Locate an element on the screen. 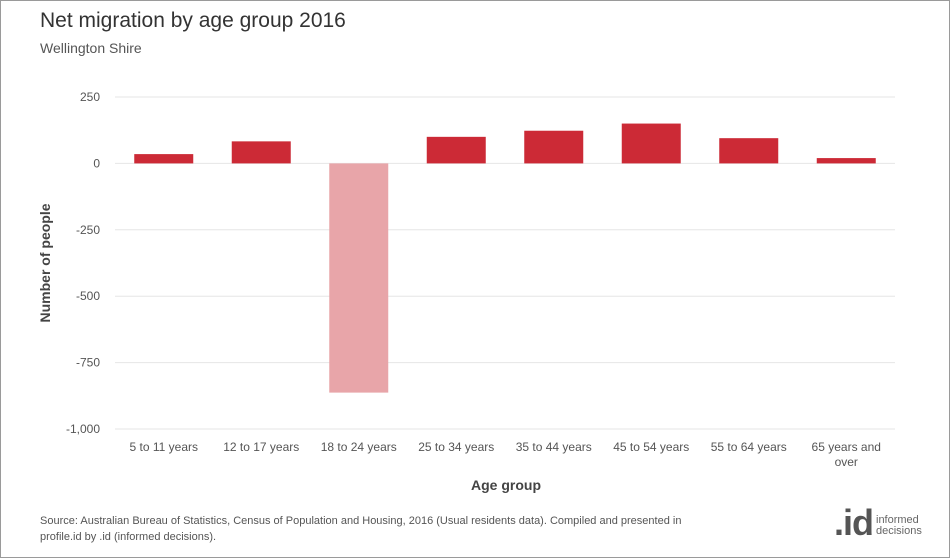 The image size is (950, 558). logo-line-1: informed is located at coordinates (897, 520).